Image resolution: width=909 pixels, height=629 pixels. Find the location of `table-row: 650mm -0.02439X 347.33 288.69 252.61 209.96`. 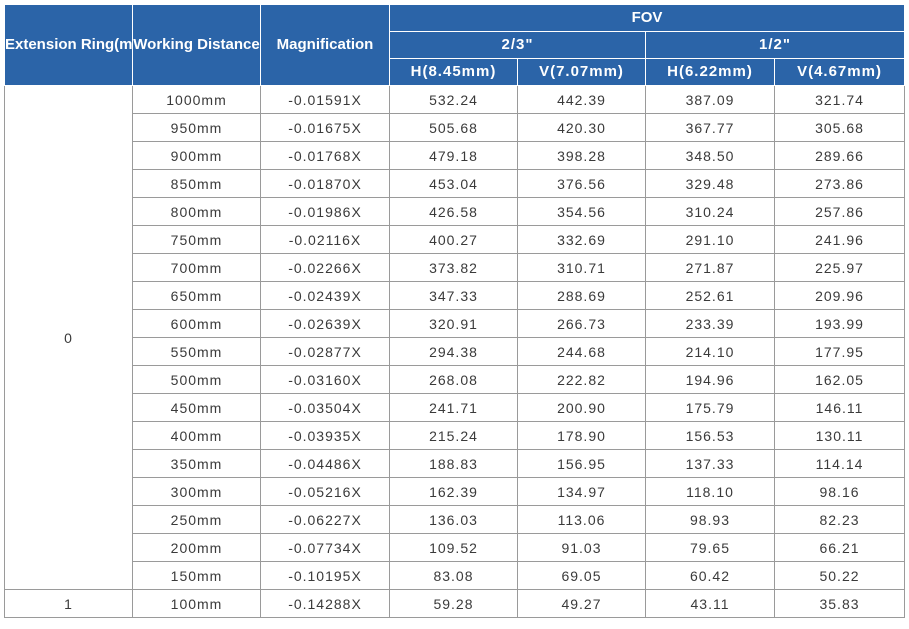

table-row: 650mm -0.02439X 347.33 288.69 252.61 209.96 is located at coordinates (455, 295).